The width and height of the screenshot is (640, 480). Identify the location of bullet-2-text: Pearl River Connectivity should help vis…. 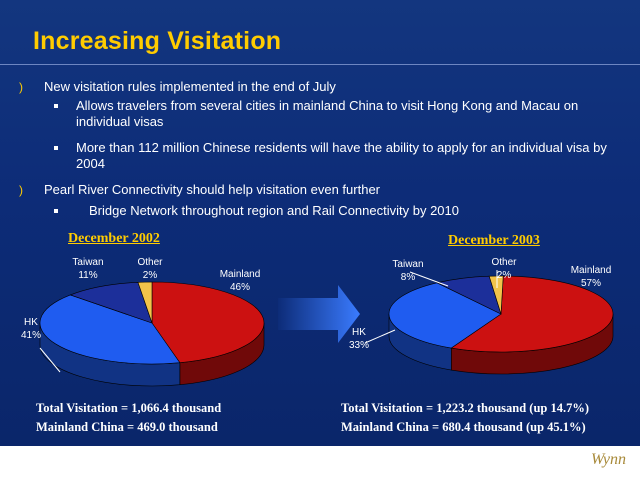
(212, 189).